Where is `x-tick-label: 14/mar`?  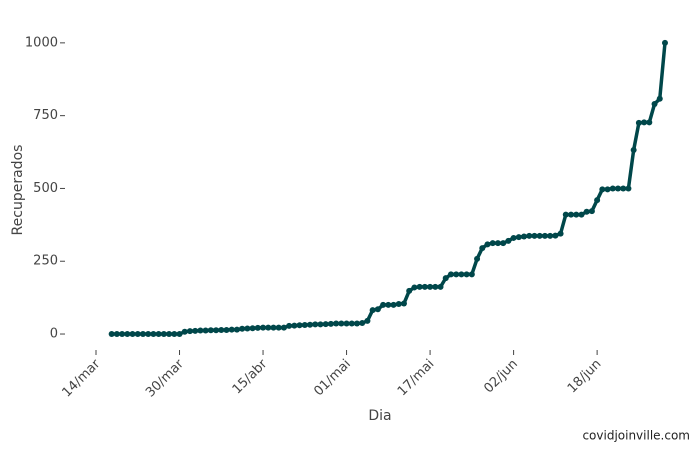
x-tick-label: 14/mar is located at coordinates (82, 378).